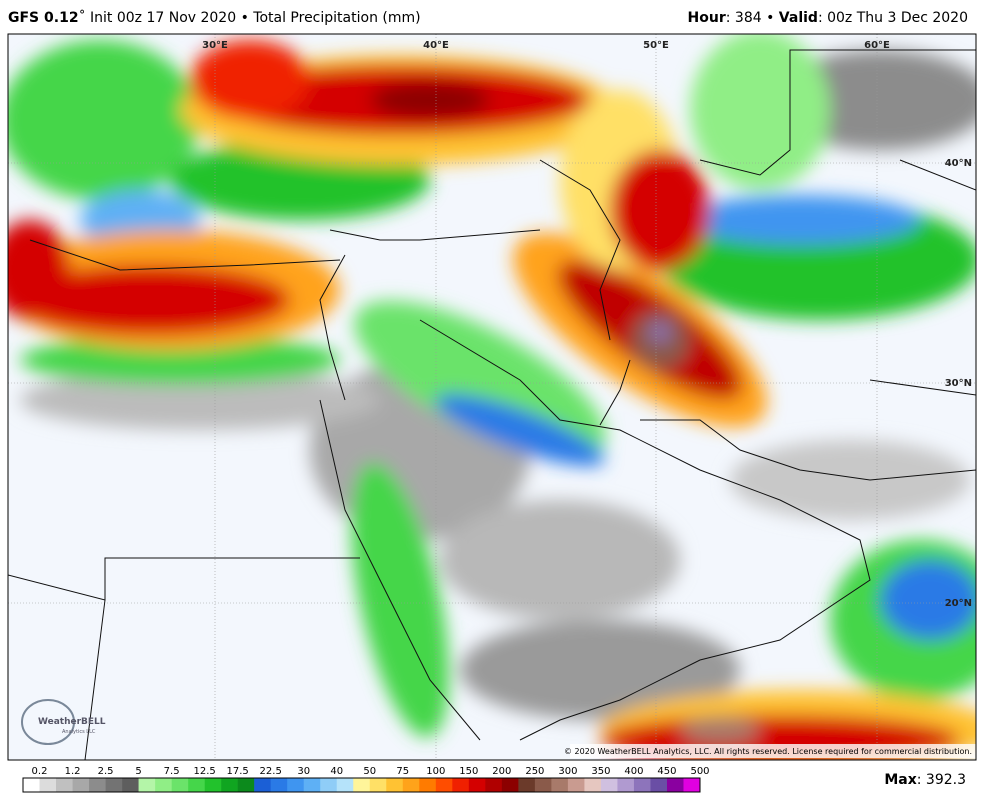  I want to click on copyright-box, so click(773, 751).